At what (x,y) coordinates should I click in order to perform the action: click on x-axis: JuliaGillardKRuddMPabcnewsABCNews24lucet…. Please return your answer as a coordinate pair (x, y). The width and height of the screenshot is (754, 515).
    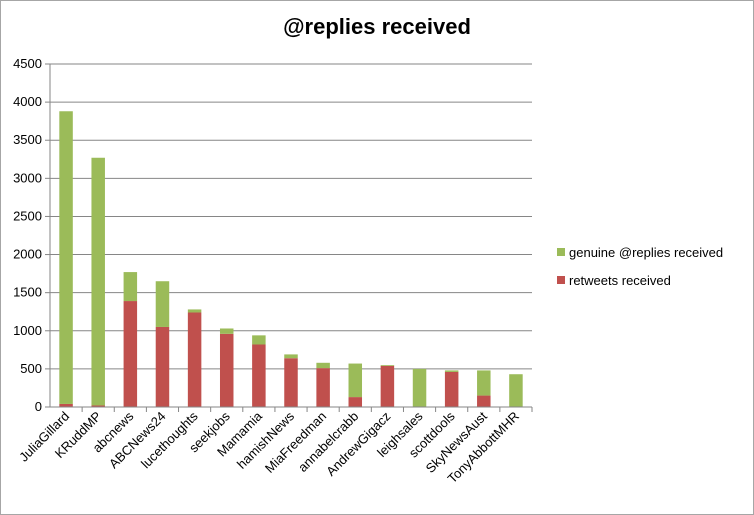
    Looking at the image, I should click on (274, 446).